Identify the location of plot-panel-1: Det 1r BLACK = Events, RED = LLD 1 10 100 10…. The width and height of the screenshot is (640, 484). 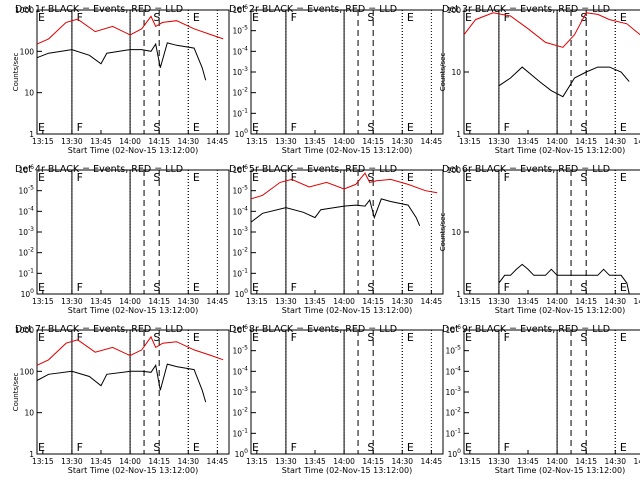
(121, 79).